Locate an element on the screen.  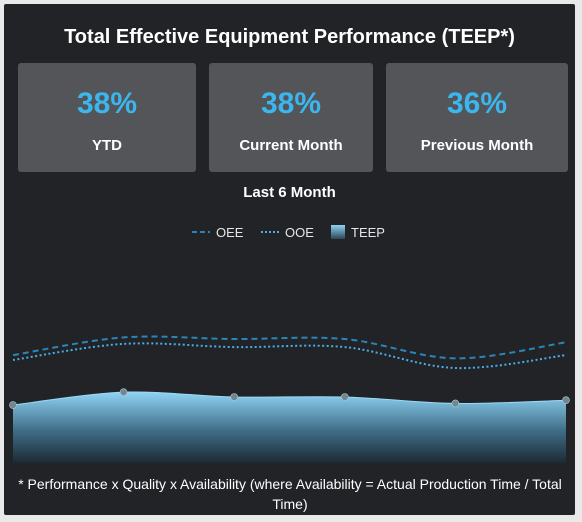
legend-label: OOE is located at coordinates (299, 232).